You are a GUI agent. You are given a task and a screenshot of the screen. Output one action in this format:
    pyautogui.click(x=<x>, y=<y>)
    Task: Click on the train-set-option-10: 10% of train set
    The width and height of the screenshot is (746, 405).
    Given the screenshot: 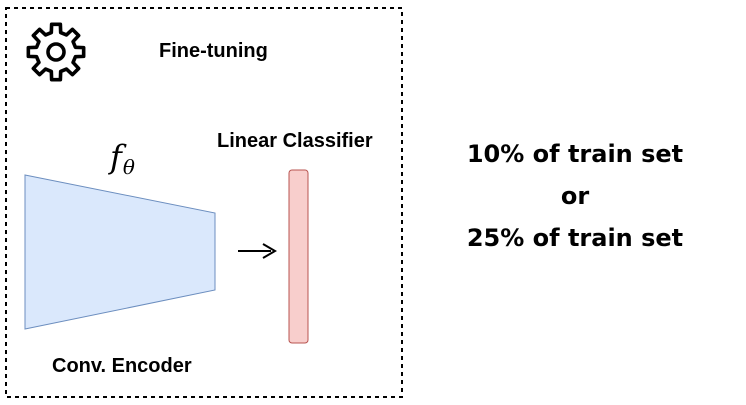 What is the action you would take?
    pyautogui.click(x=575, y=154)
    